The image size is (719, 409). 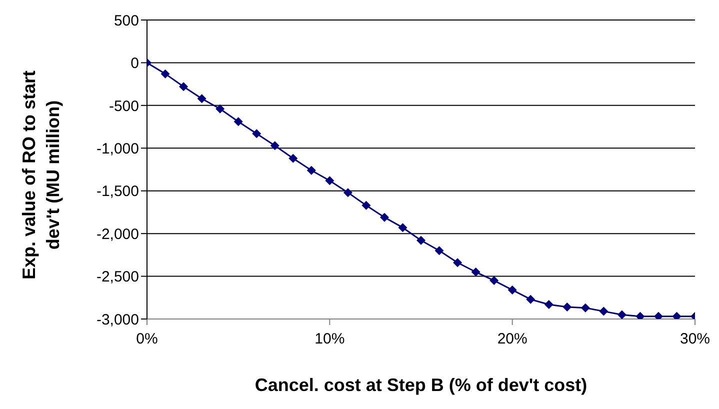 What do you see at coordinates (117, 149) in the screenshot?
I see `y-tick-label: -1,000` at bounding box center [117, 149].